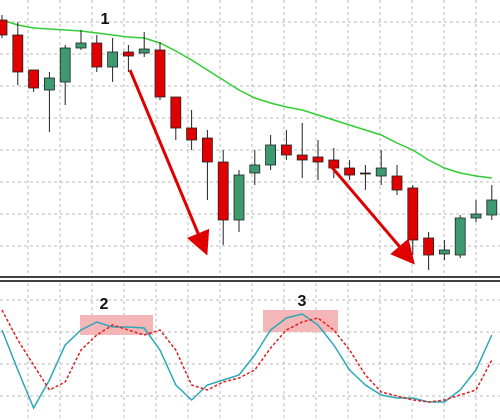  What do you see at coordinates (104, 304) in the screenshot?
I see `annotation: 2` at bounding box center [104, 304].